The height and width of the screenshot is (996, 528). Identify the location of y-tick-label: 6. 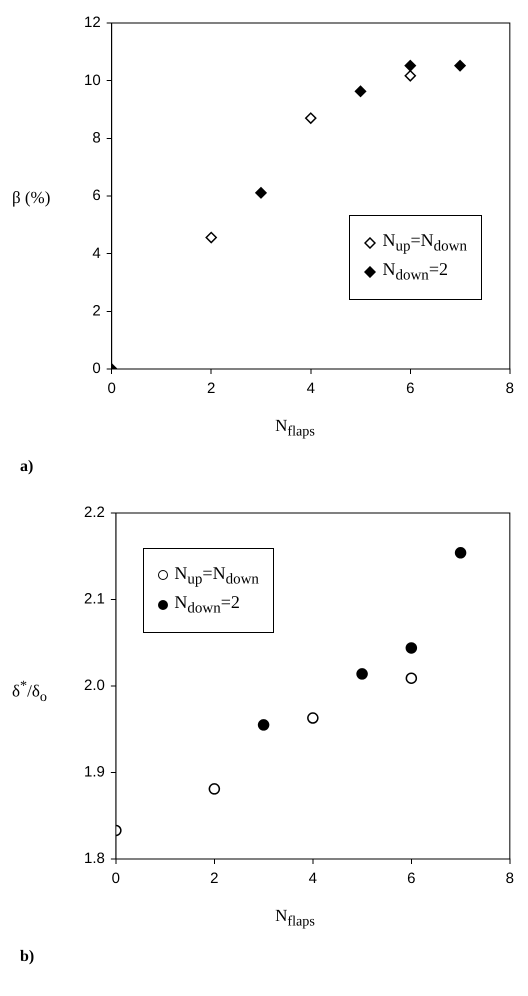
(96, 195).